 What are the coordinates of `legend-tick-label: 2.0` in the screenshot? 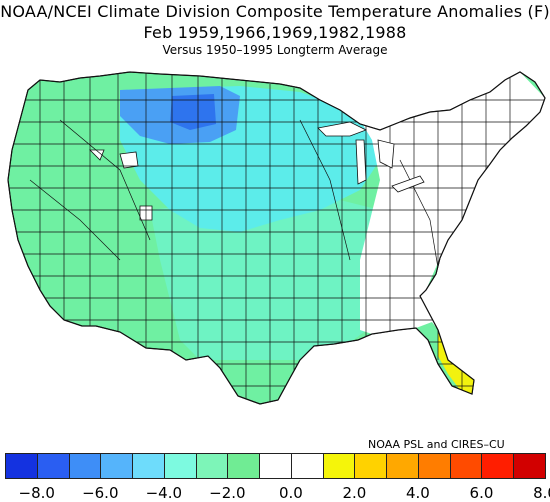 It's located at (354, 493).